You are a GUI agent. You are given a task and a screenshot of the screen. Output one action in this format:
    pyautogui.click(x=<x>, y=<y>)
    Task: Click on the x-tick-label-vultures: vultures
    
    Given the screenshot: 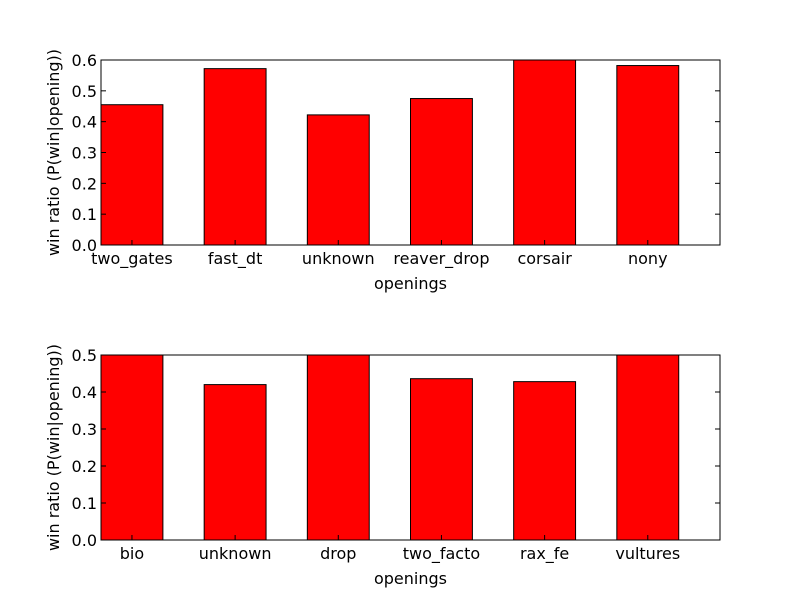 What is the action you would take?
    pyautogui.click(x=647, y=553)
    